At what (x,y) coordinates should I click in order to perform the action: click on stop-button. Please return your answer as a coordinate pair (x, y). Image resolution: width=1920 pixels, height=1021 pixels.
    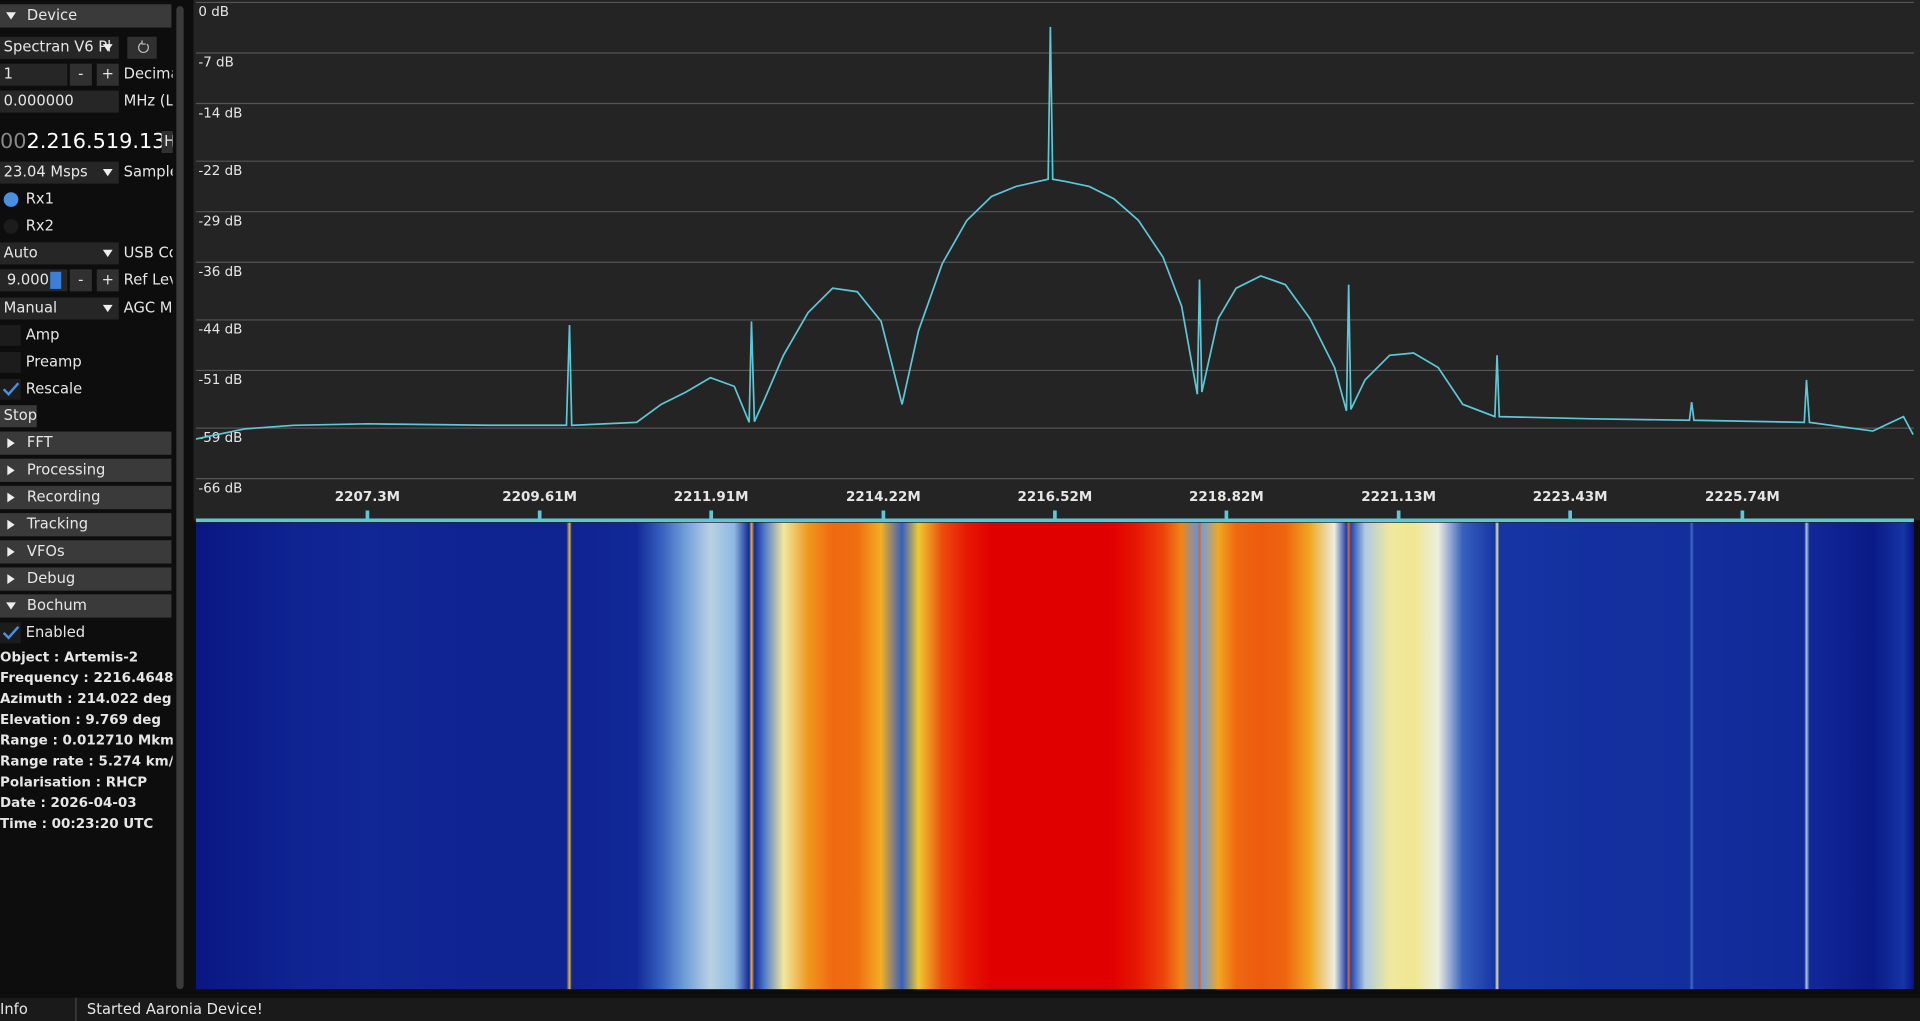
    Looking at the image, I should click on (18, 416).